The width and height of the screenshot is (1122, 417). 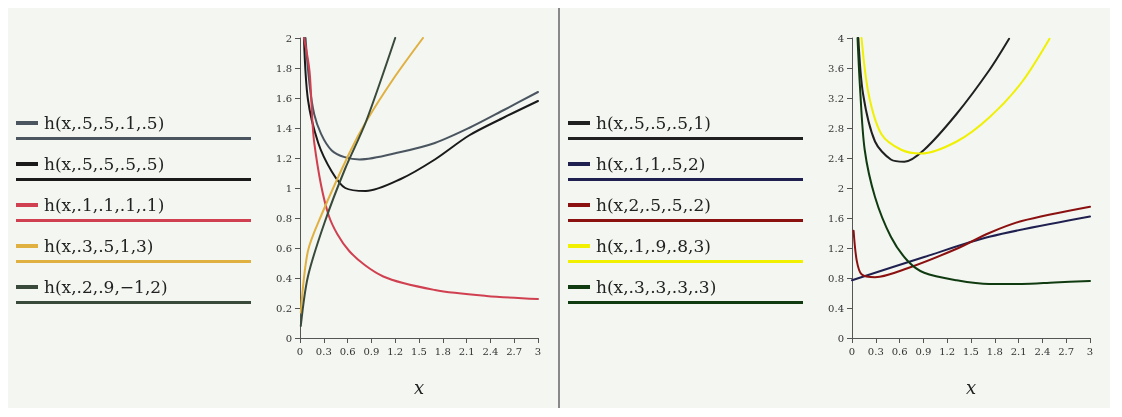 What do you see at coordinates (835, 68) in the screenshot?
I see `y-tick-label: 3.6` at bounding box center [835, 68].